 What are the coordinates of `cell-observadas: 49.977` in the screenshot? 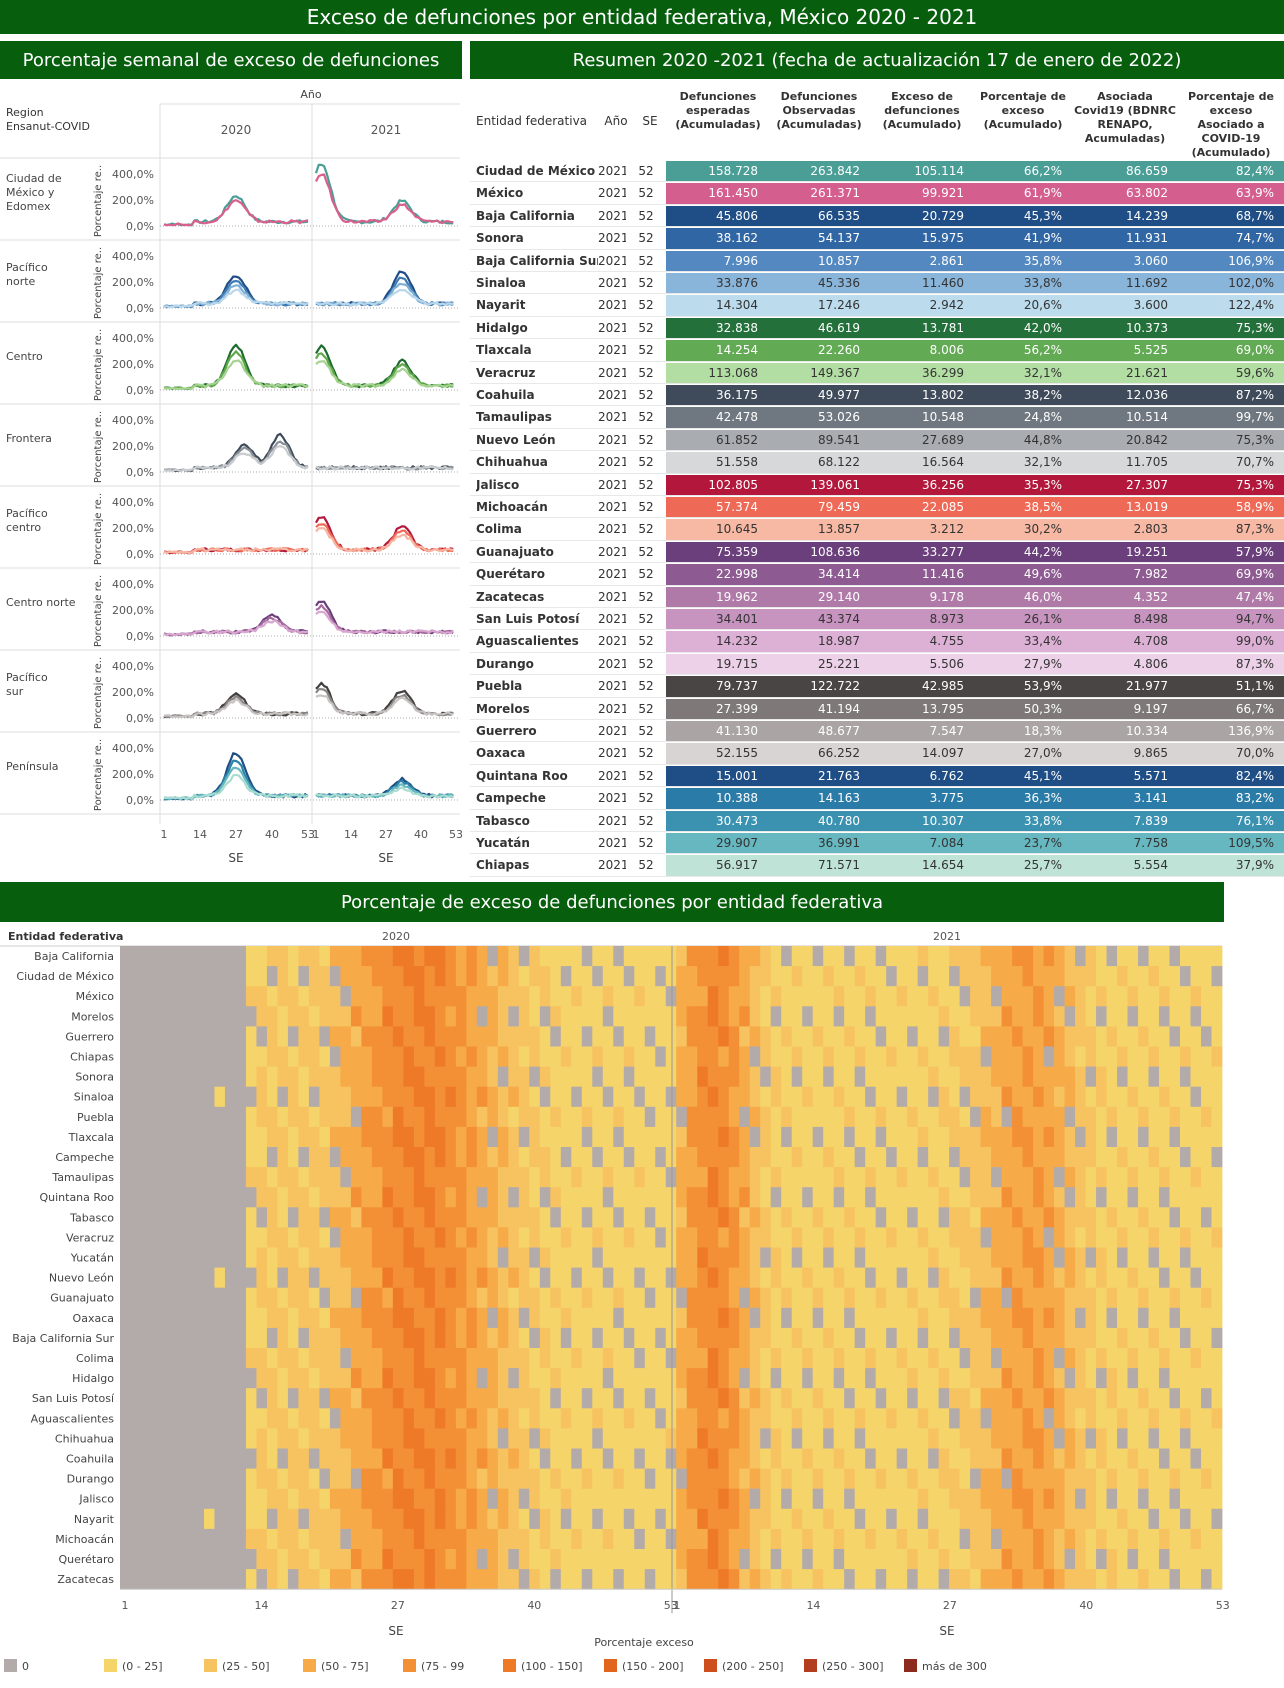 It's located at (839, 395).